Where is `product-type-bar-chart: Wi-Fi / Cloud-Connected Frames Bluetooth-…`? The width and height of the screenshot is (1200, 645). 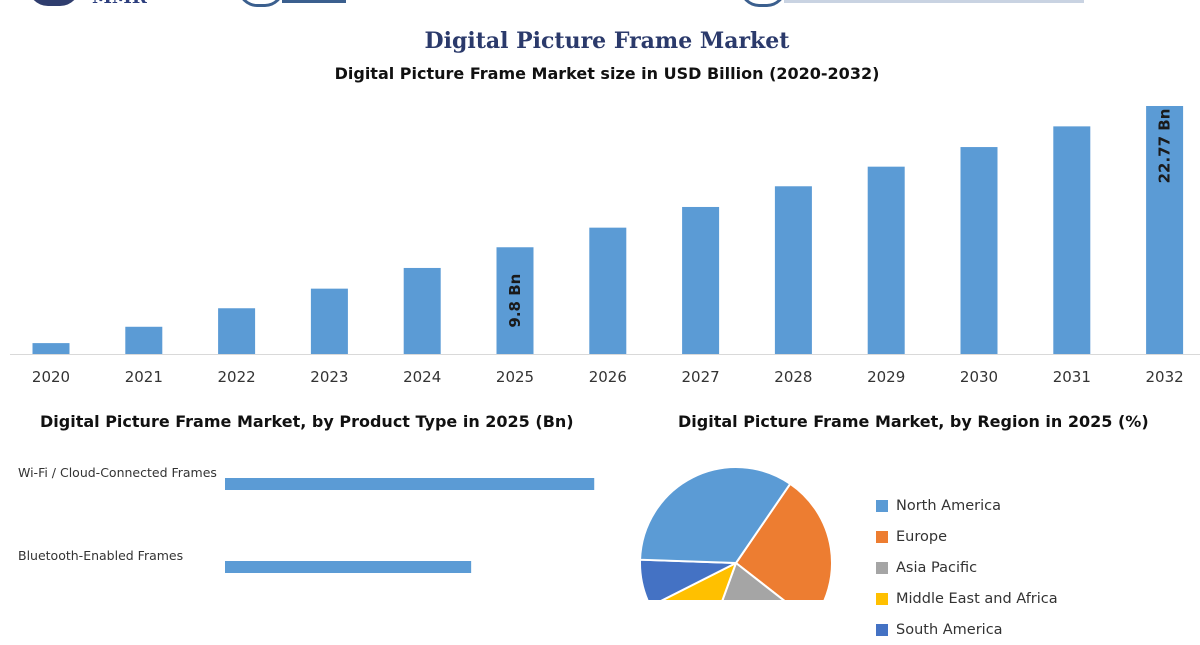
product-type-bar-chart: Wi-Fi / Cloud-Connected Frames Bluetooth-… is located at coordinates (306, 519).